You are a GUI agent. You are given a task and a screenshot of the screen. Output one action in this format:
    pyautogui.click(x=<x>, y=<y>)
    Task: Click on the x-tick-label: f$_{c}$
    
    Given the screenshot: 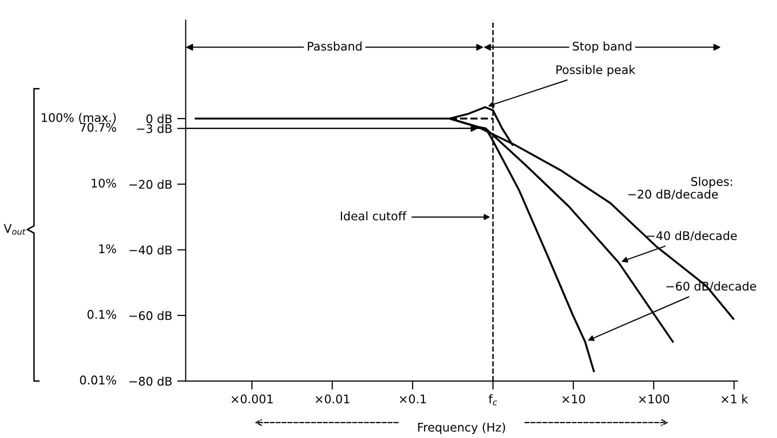 What is the action you would take?
    pyautogui.click(x=493, y=400)
    